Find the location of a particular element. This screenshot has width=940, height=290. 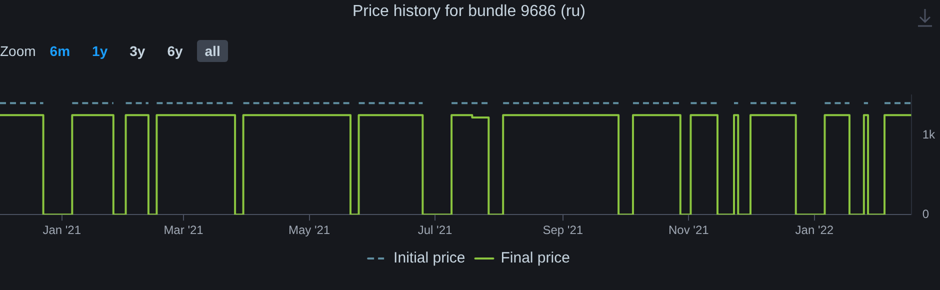

text: 6m is located at coordinates (60, 51).